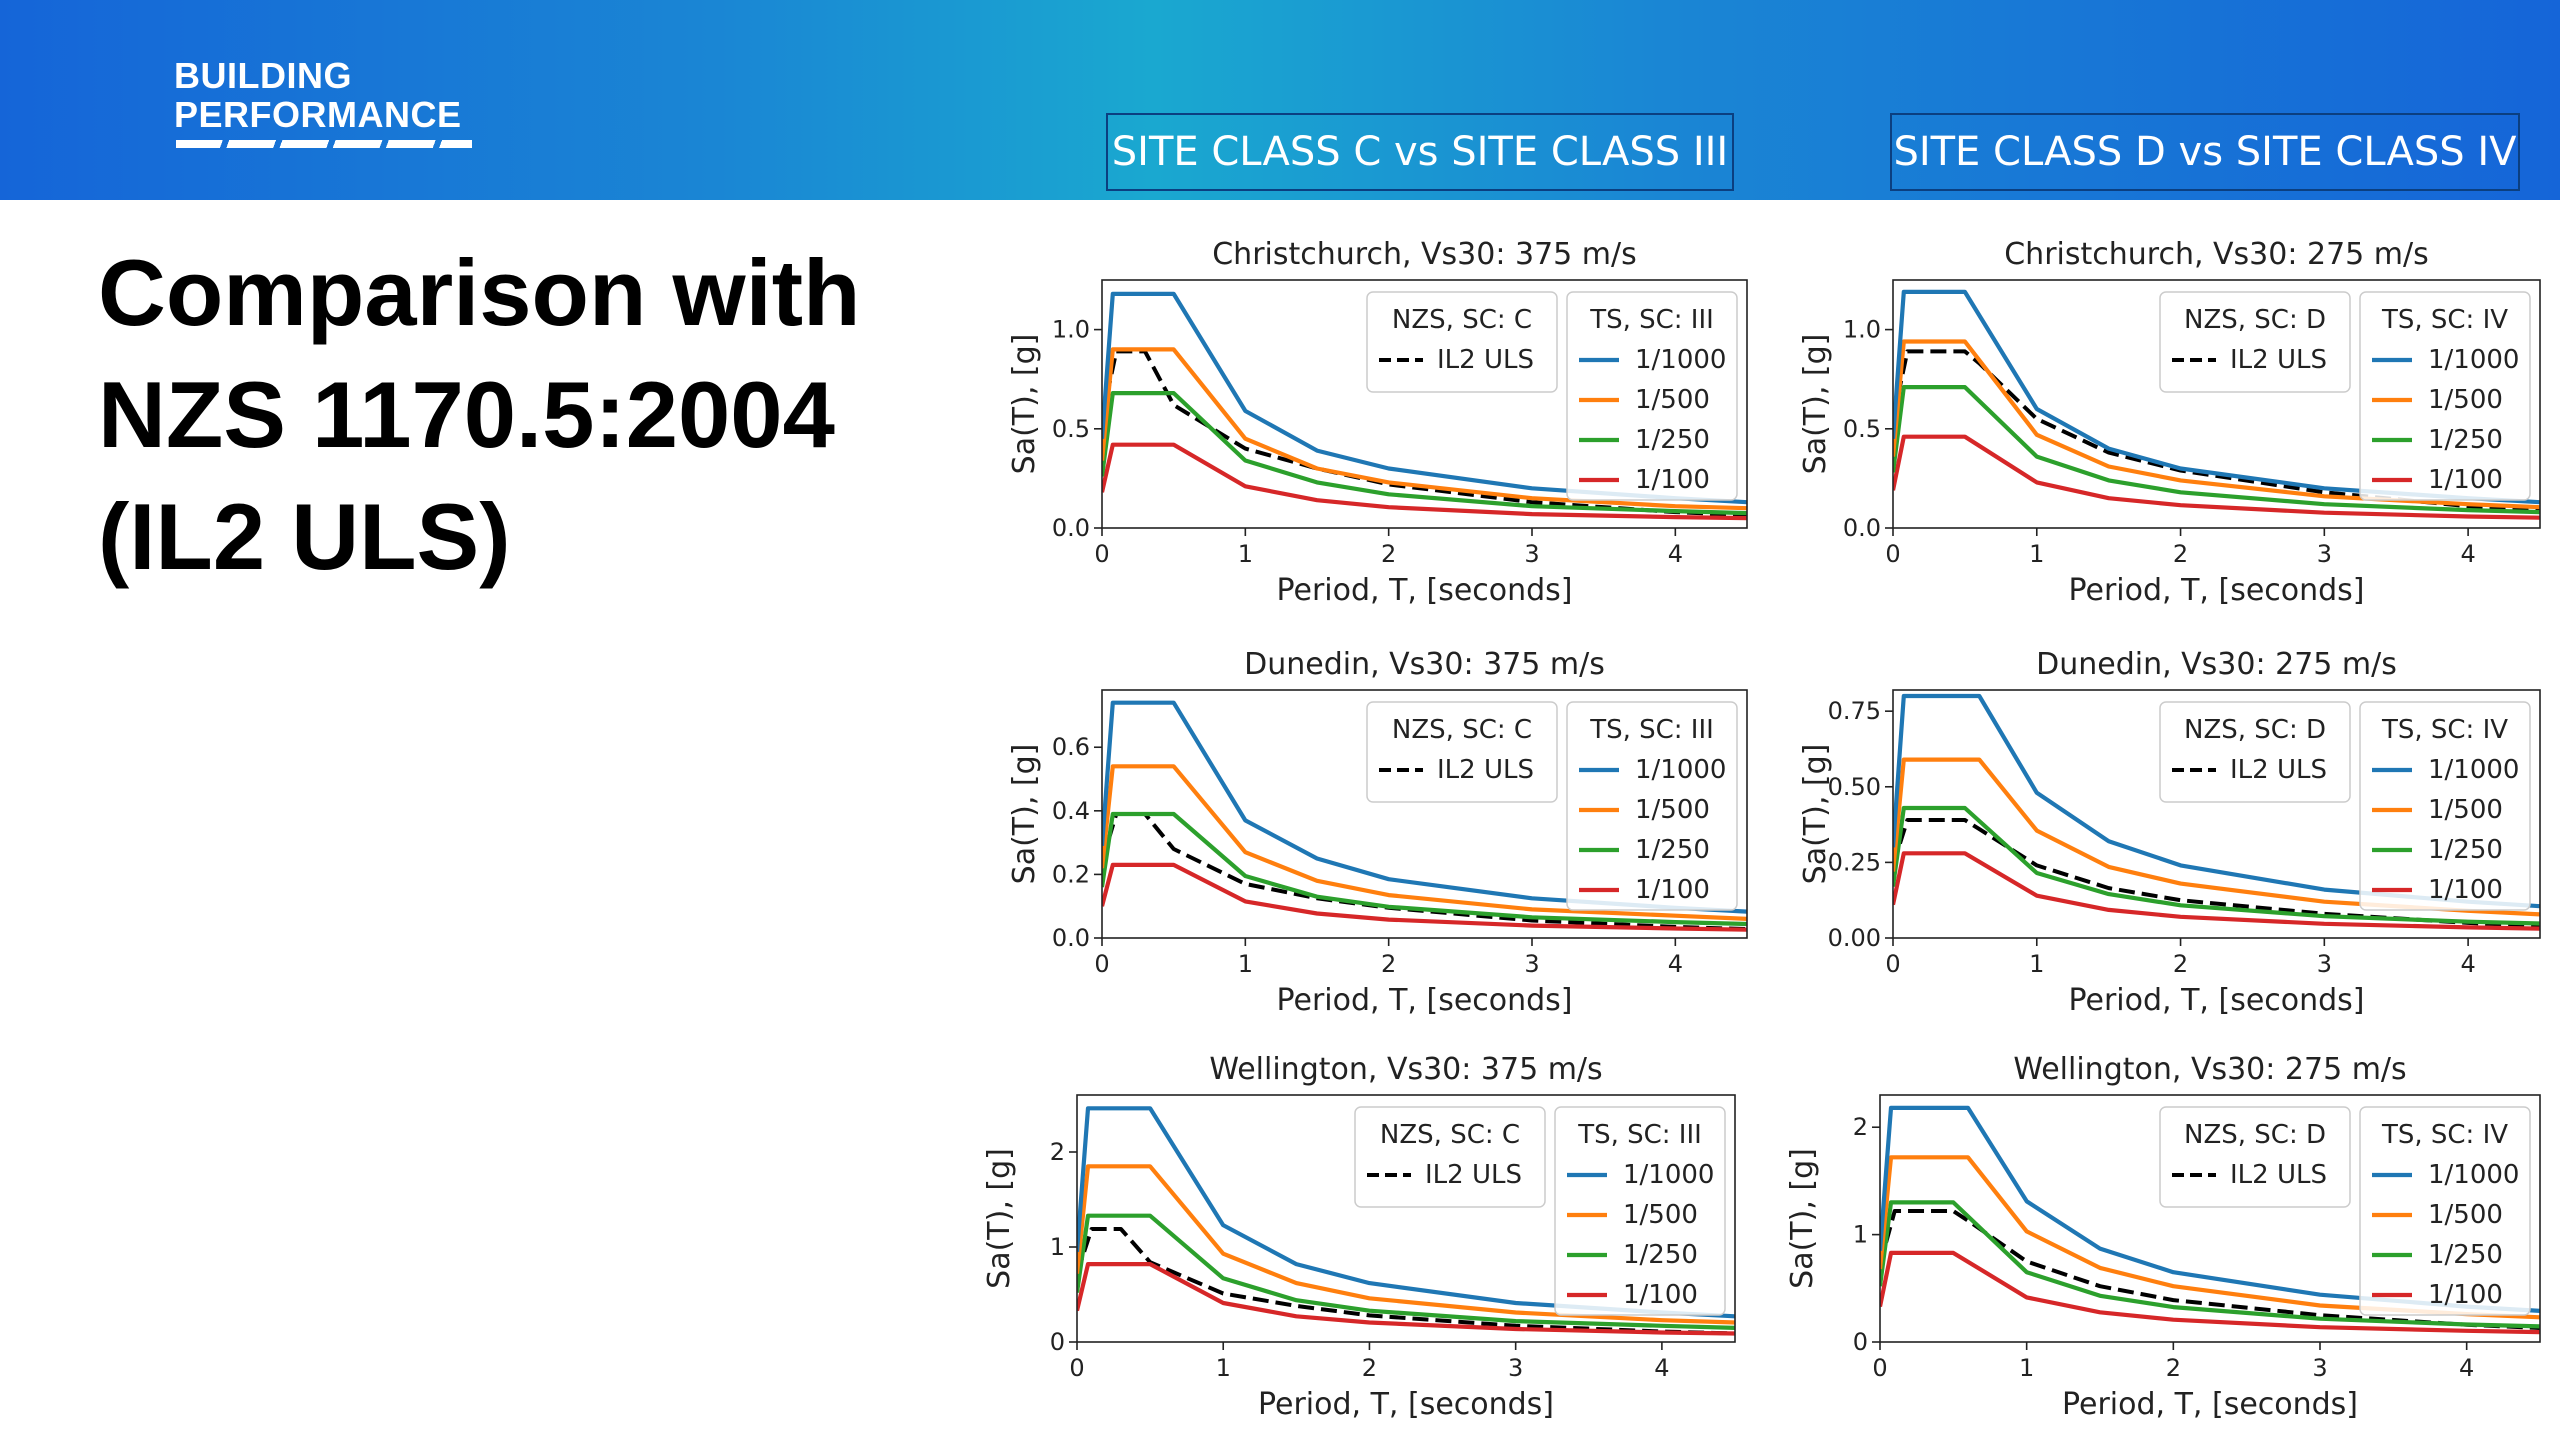  I want to click on site-class-label-left: SITE CLASS C vs SITE CLASS III, so click(1420, 152).